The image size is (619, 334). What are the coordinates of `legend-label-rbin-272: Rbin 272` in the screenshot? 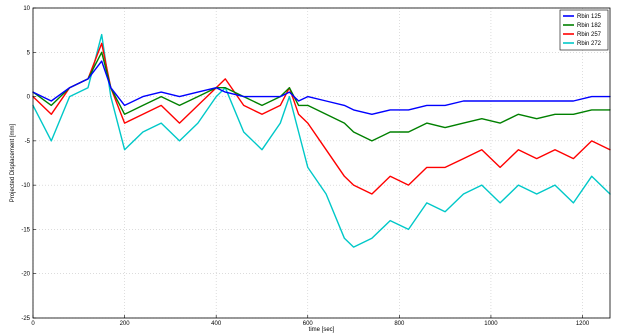 It's located at (589, 44).